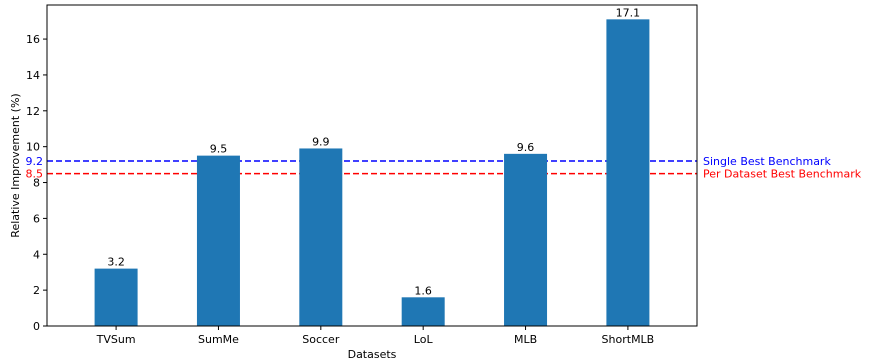 This screenshot has width=870, height=362. I want to click on x-tick-label: SumMe, so click(218, 339).